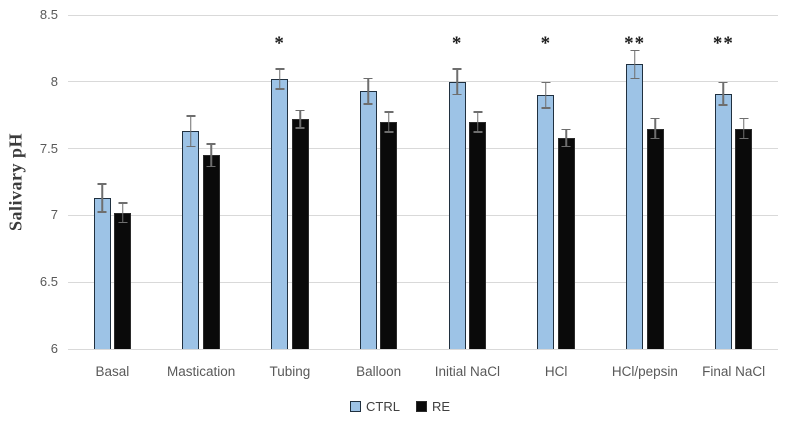 The height and width of the screenshot is (424, 800). Describe the element at coordinates (556, 371) in the screenshot. I see `x-category-label: HCl` at that location.